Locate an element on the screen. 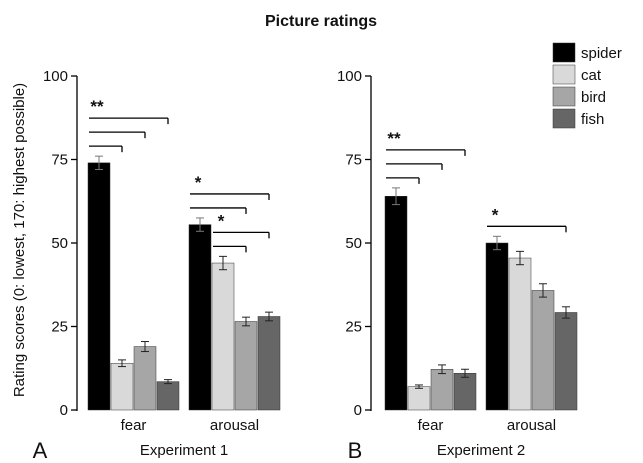  panel-label: B is located at coordinates (355, 450).